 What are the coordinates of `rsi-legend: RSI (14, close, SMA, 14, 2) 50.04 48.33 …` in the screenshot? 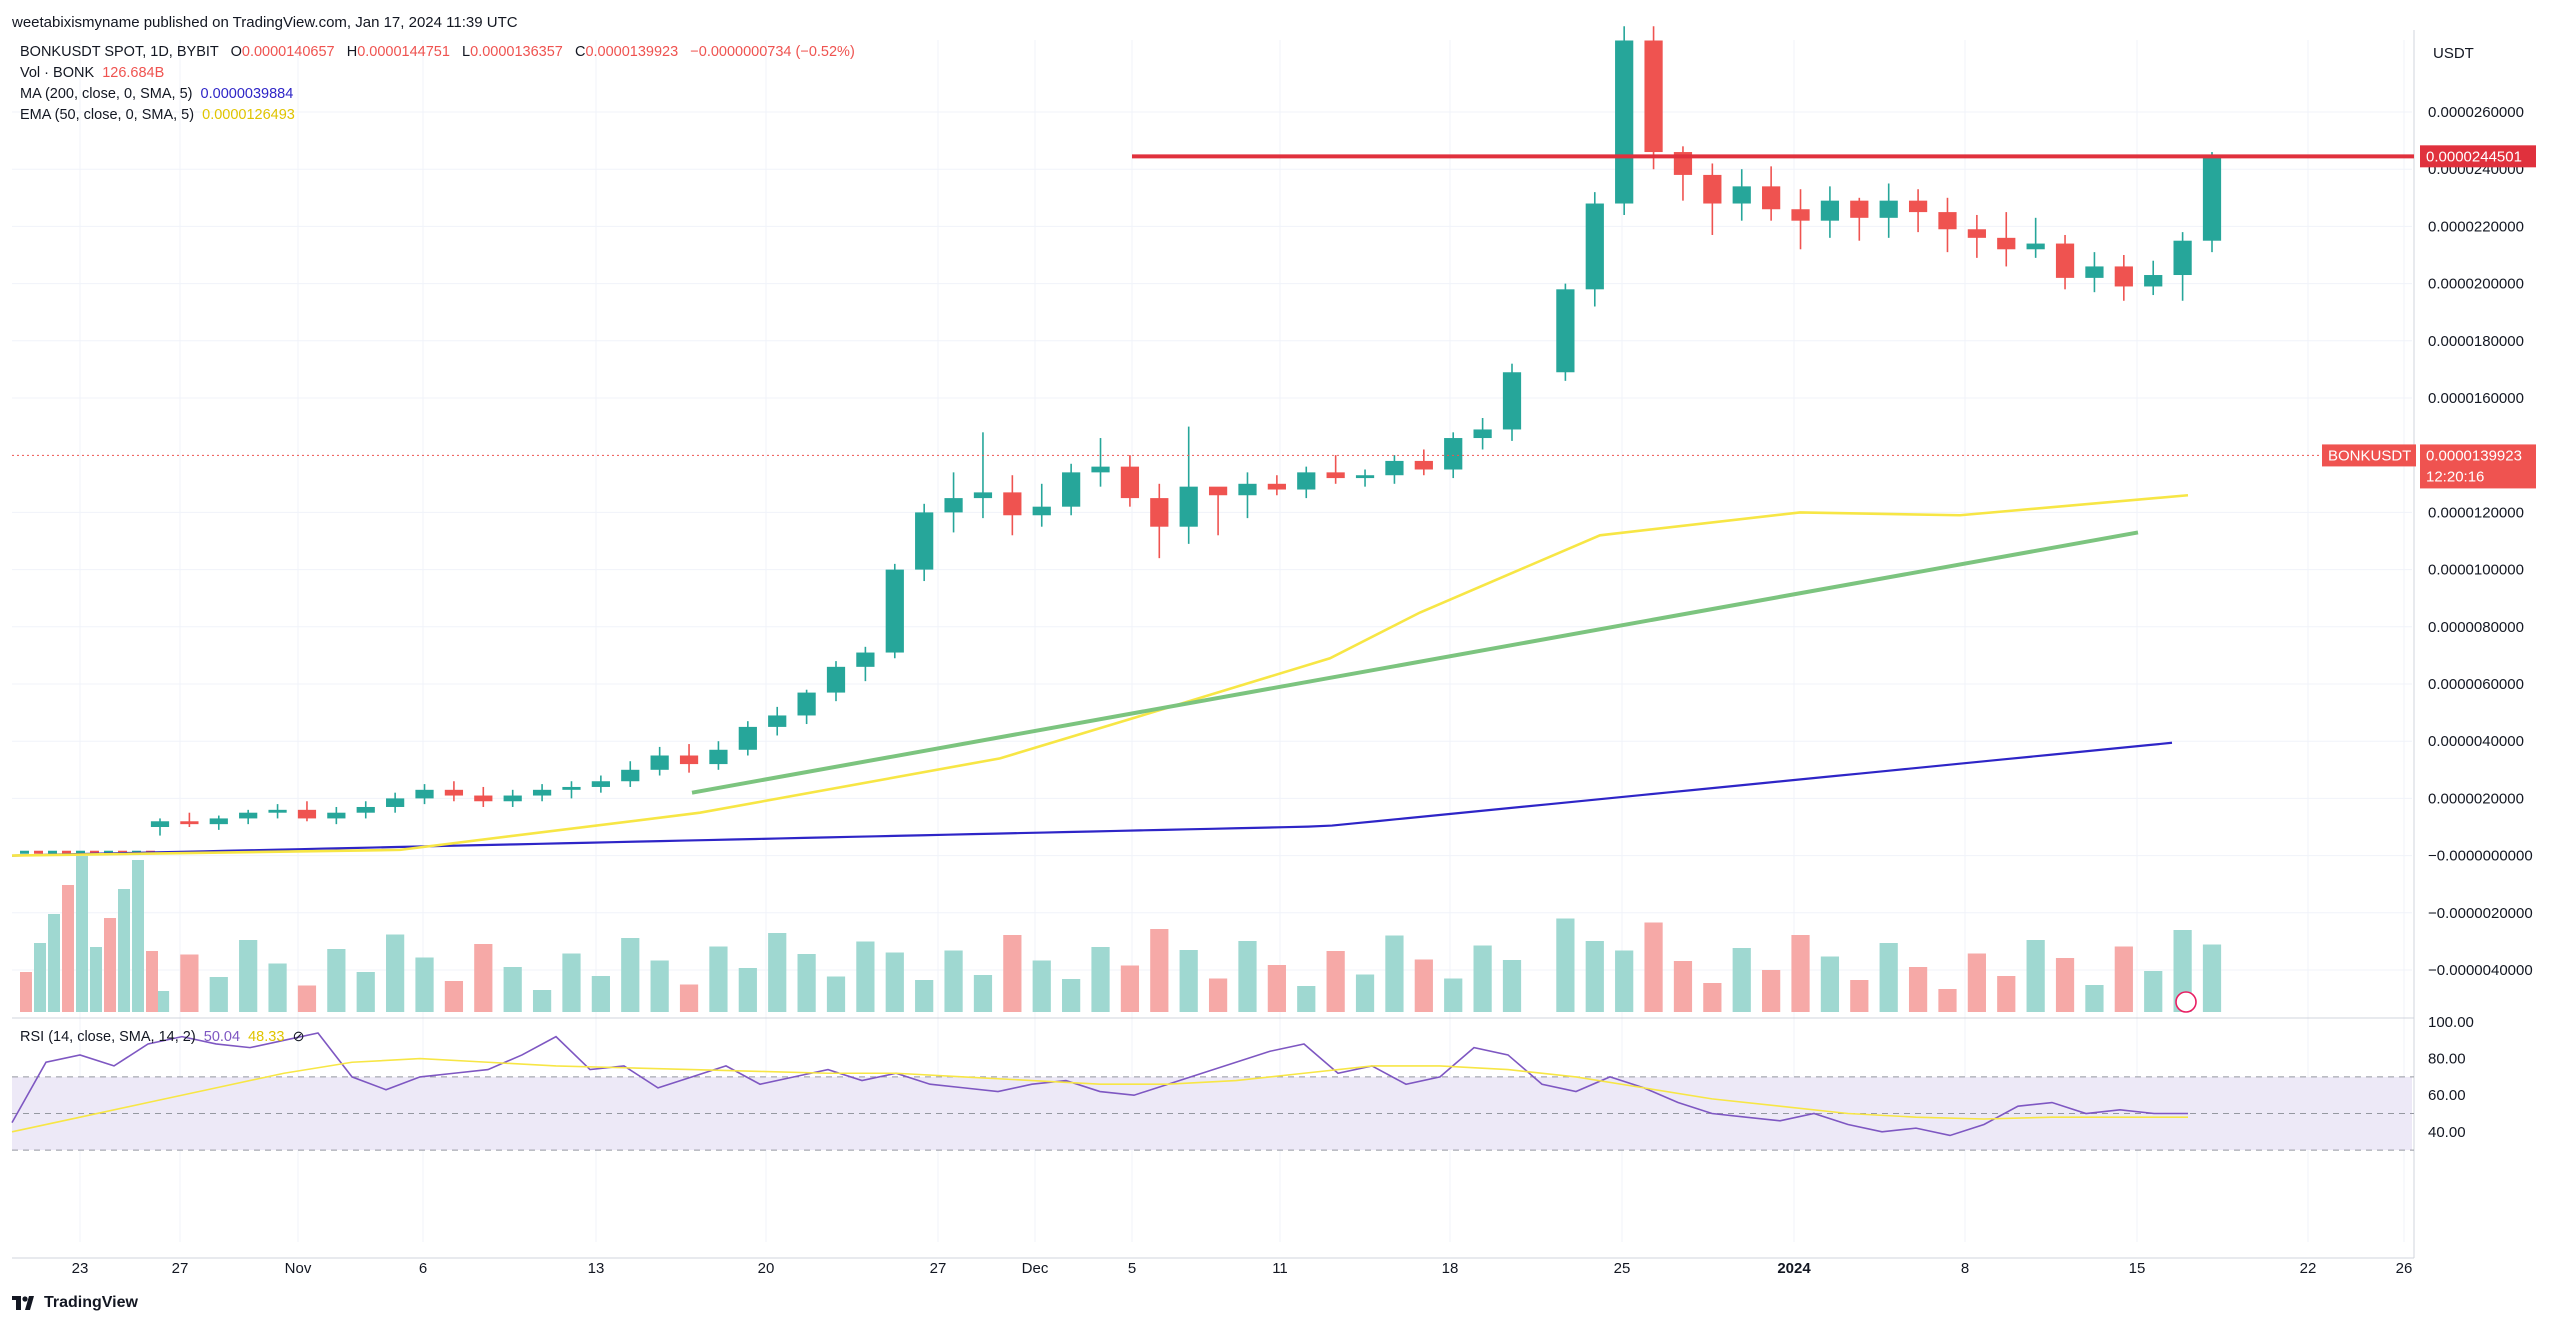 It's located at (162, 1037).